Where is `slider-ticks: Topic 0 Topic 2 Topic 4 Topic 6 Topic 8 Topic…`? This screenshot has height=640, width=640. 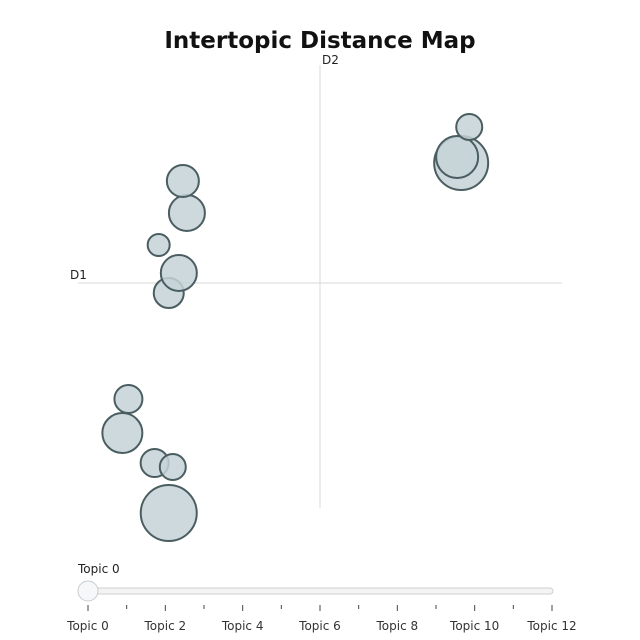 slider-ticks: Topic 0 Topic 2 Topic 4 Topic 6 Topic 8 Topic… is located at coordinates (321, 619).